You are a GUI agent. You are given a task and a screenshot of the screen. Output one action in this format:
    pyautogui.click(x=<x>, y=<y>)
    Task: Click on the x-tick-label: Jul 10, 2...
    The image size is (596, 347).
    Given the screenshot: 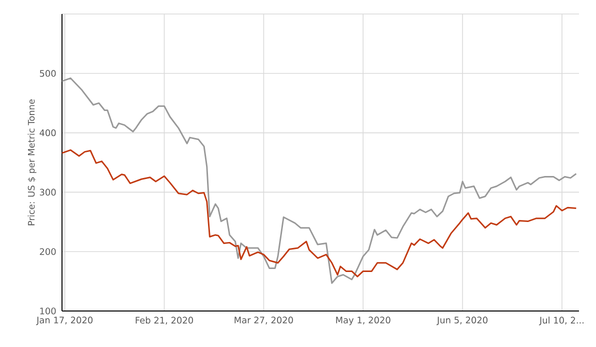 What is the action you would take?
    pyautogui.click(x=561, y=321)
    